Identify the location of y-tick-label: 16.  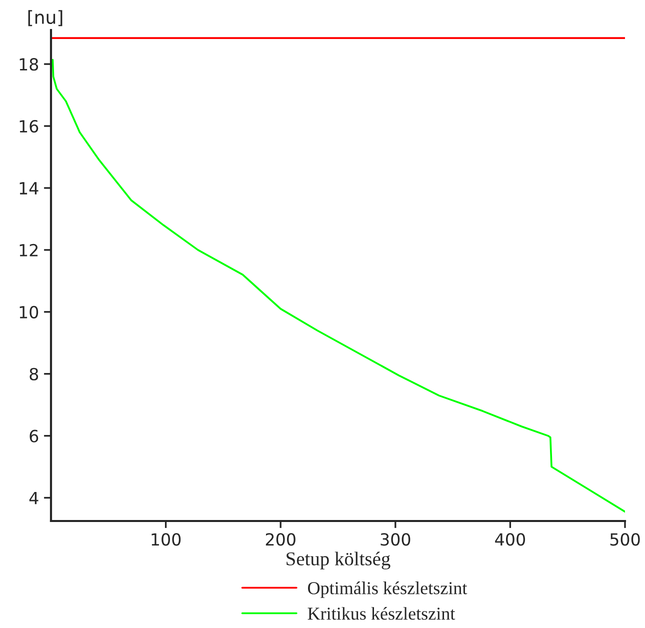
(29, 126).